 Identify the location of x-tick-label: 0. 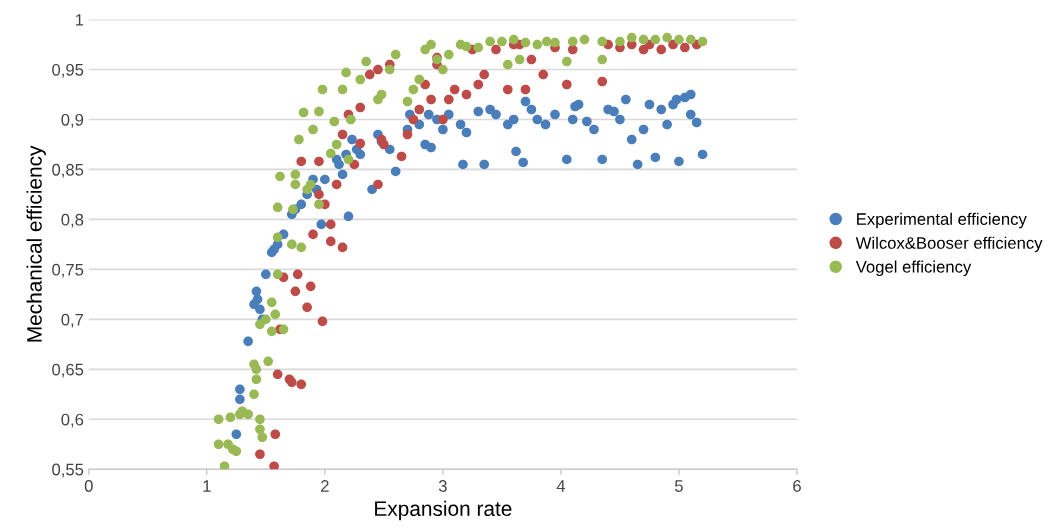
(88, 486).